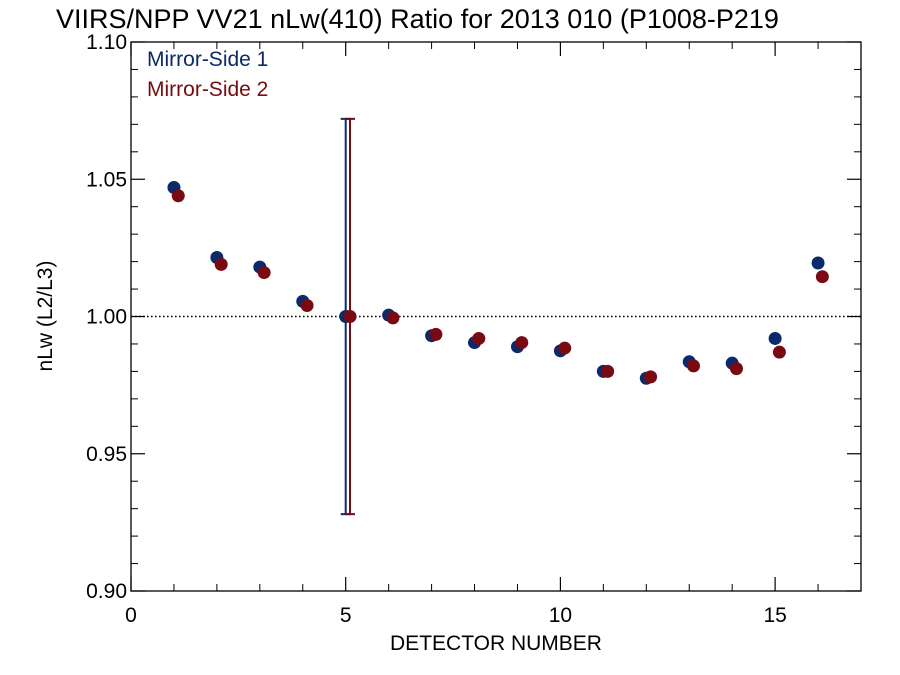 This screenshot has height=675, width=900. What do you see at coordinates (346, 615) in the screenshot?
I see `x-tick-label: 5` at bounding box center [346, 615].